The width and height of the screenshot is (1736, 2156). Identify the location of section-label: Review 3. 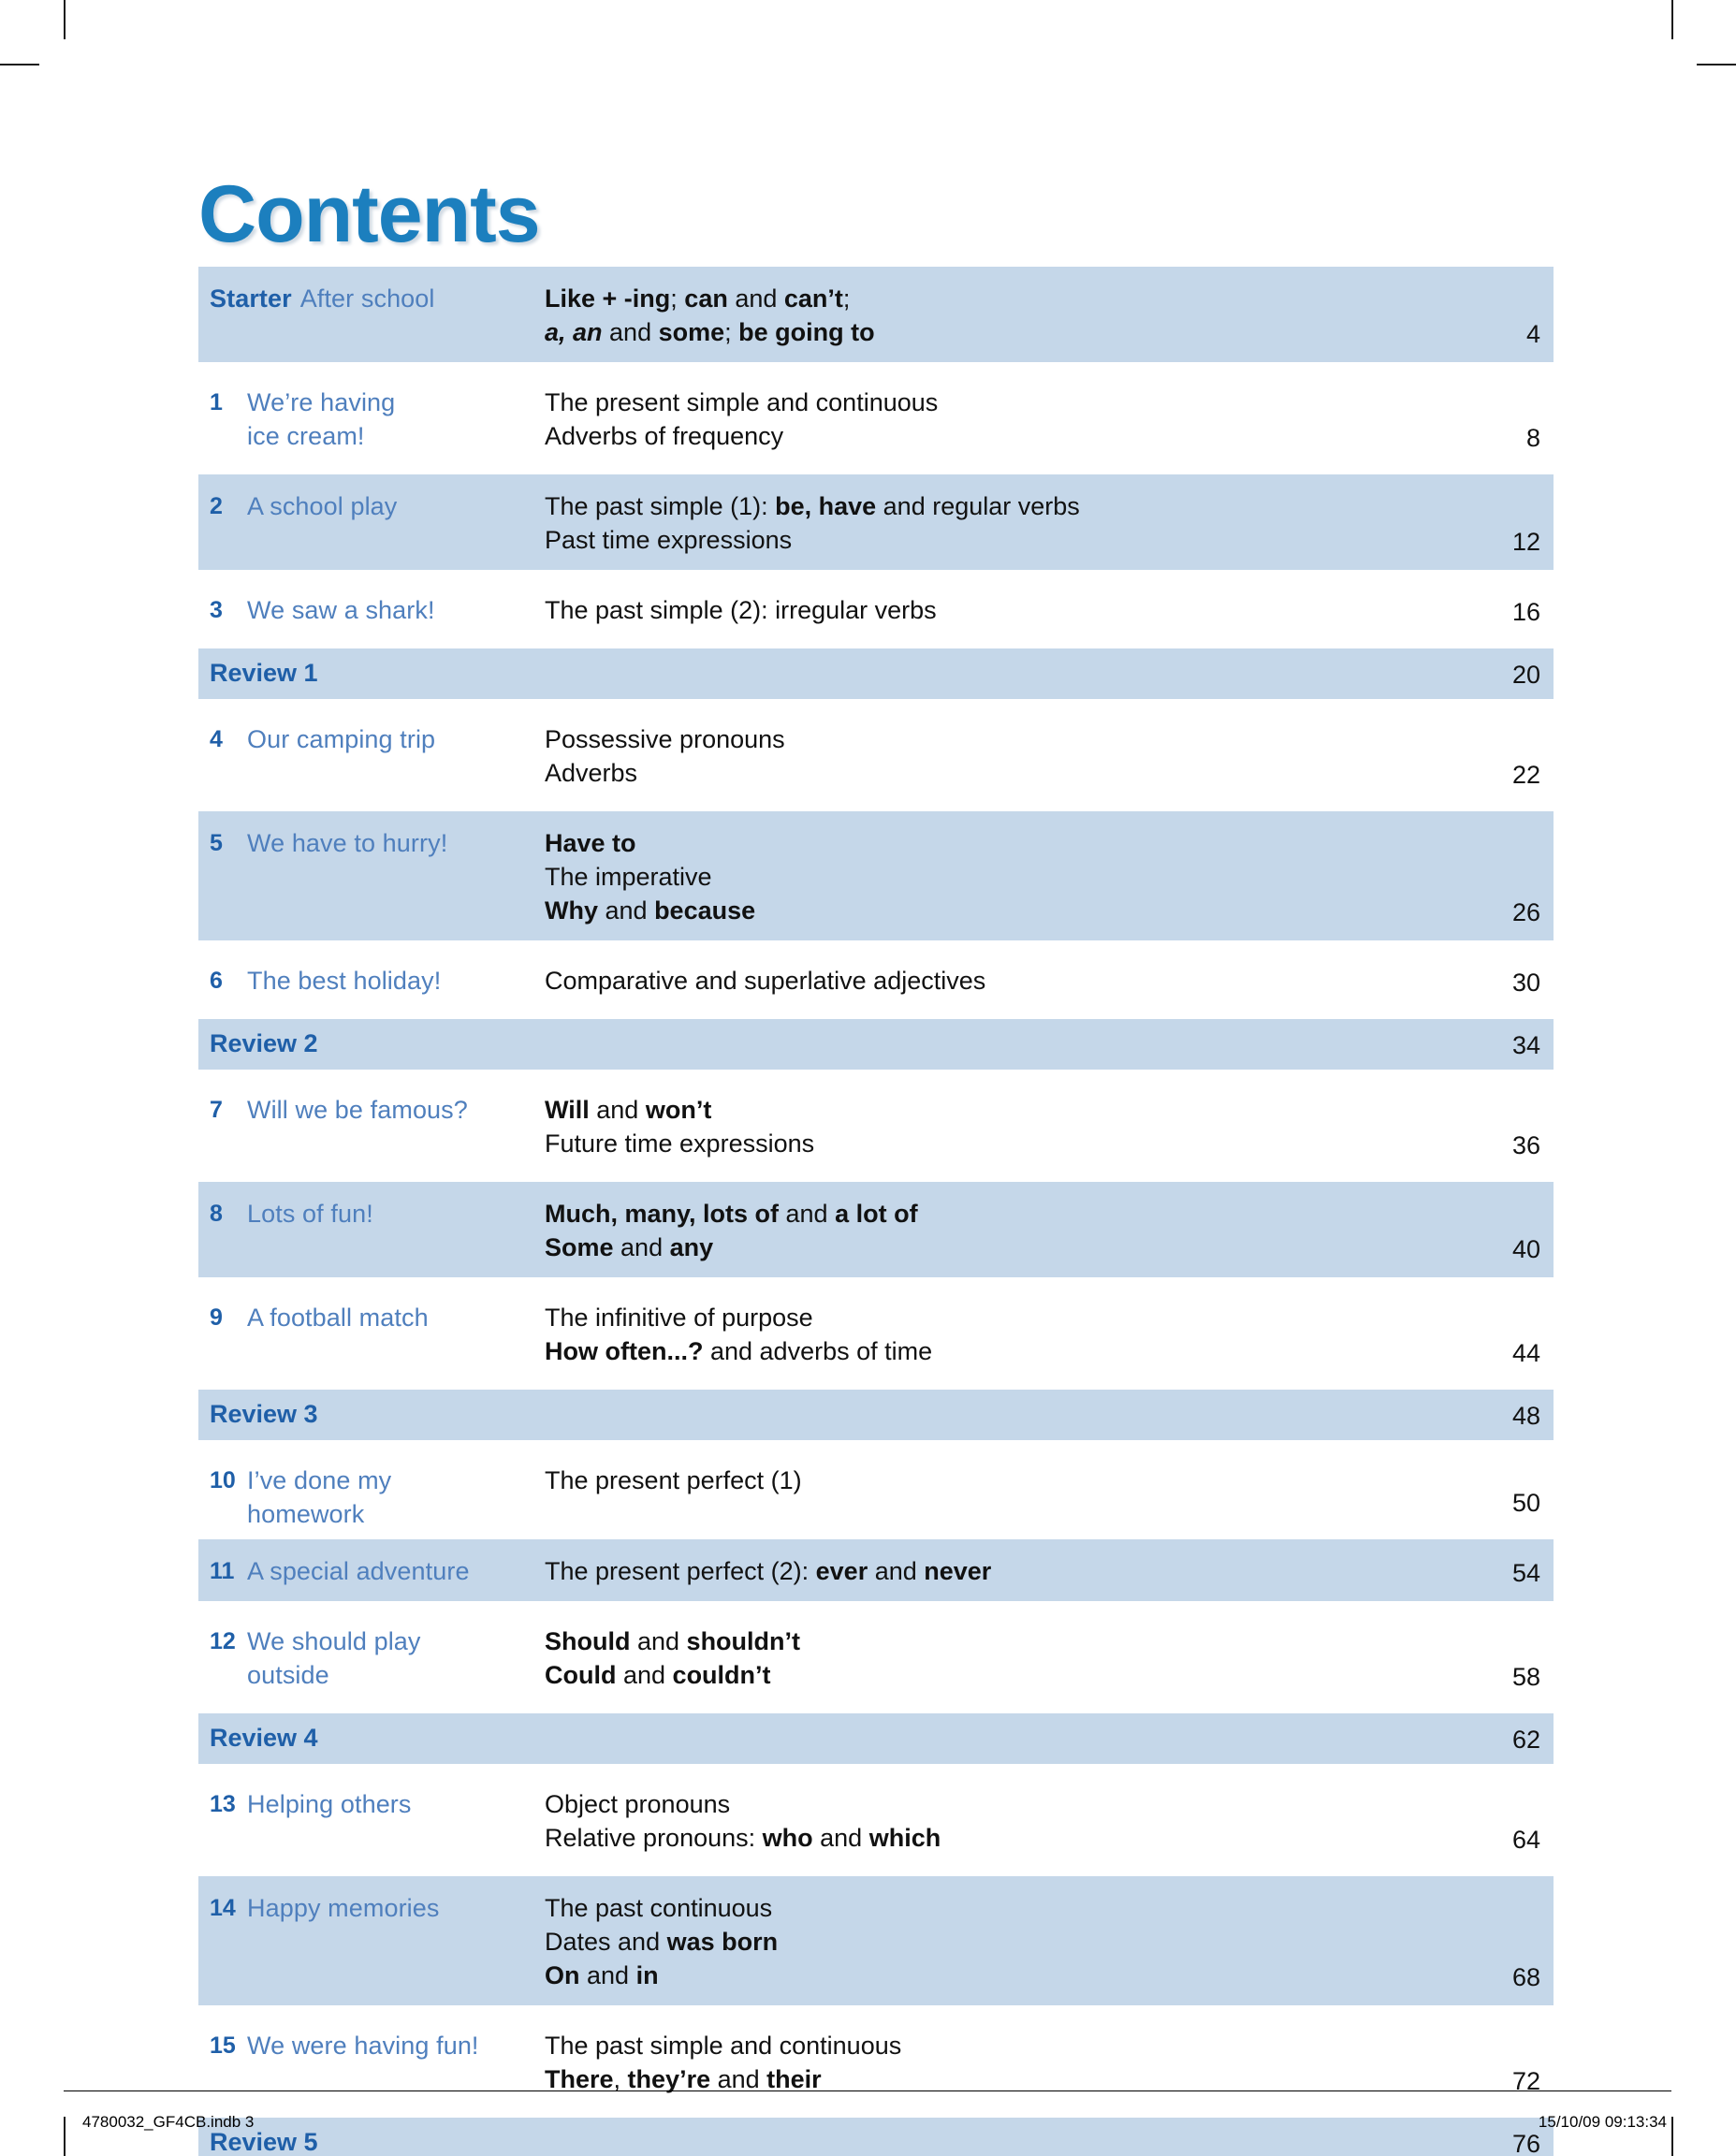
(264, 1414).